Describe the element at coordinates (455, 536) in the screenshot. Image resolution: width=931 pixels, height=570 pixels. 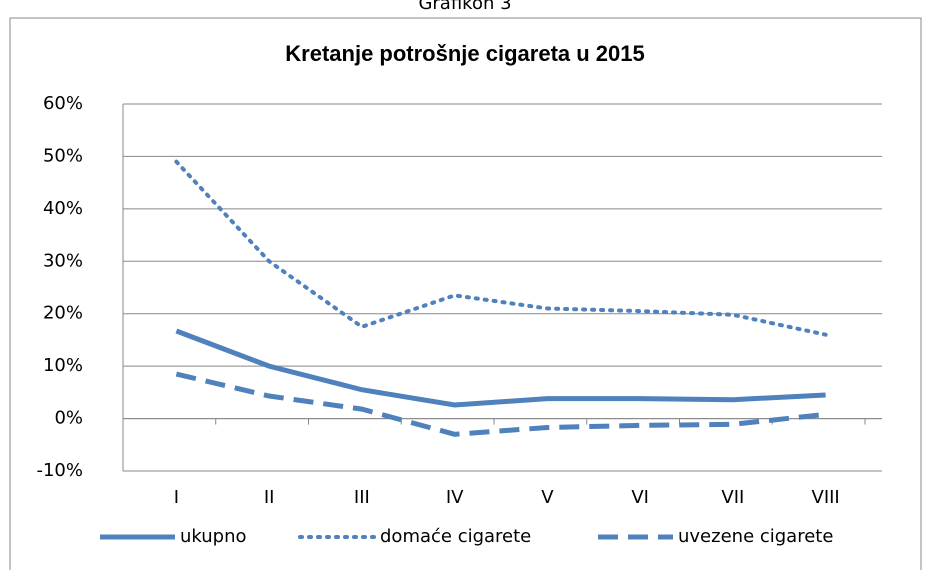
I see `legend-label: domaće cigarete` at that location.